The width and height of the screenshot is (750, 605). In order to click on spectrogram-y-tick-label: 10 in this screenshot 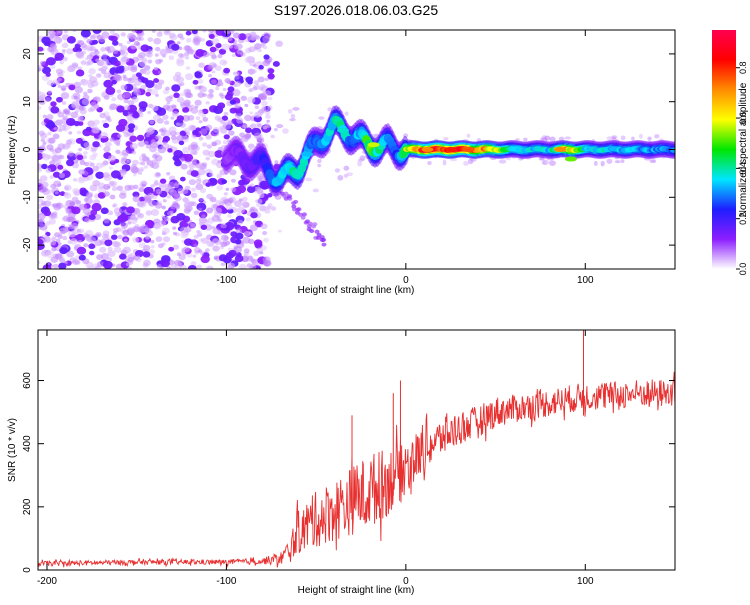, I will do `click(27, 102)`.